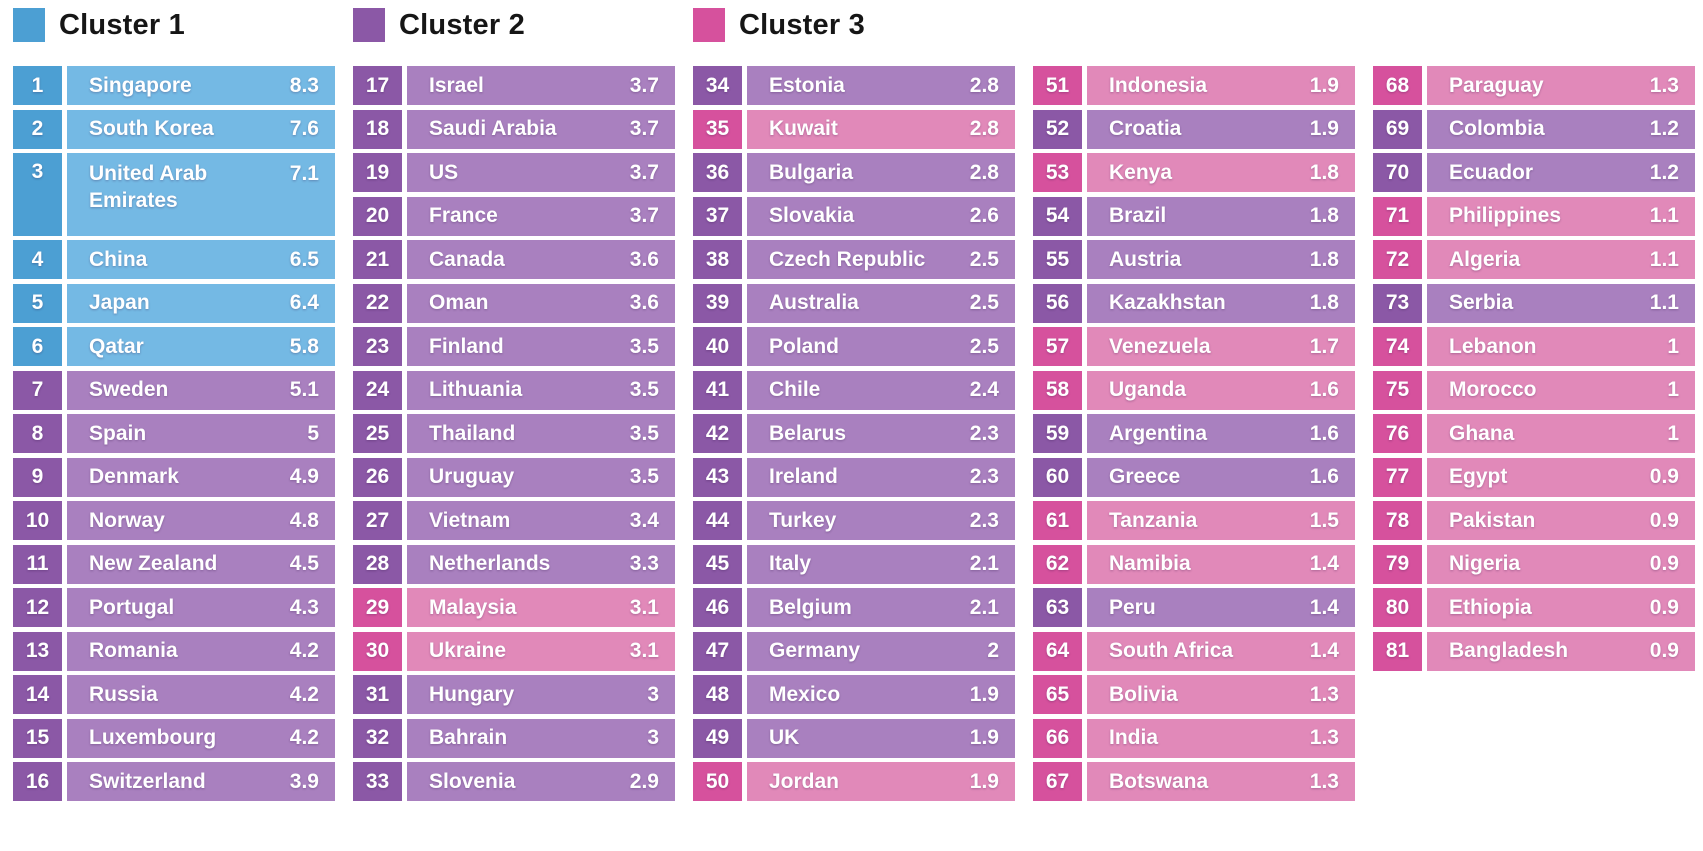  What do you see at coordinates (201, 129) in the screenshot?
I see `name-cell: South Korea 7.6` at bounding box center [201, 129].